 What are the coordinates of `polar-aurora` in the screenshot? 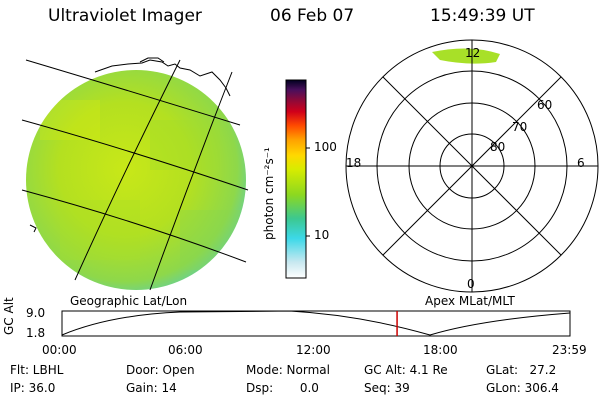 It's located at (466, 56).